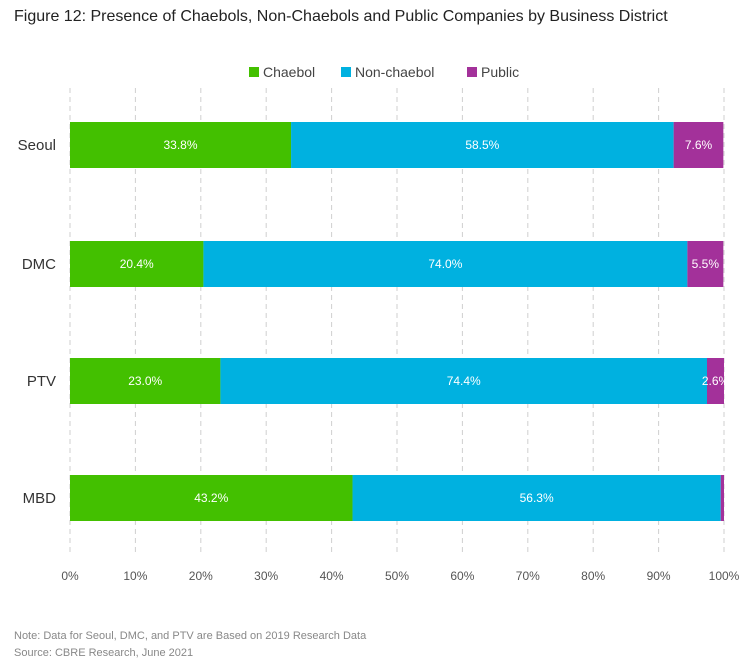  I want to click on x-tick-label: 90%, so click(659, 576).